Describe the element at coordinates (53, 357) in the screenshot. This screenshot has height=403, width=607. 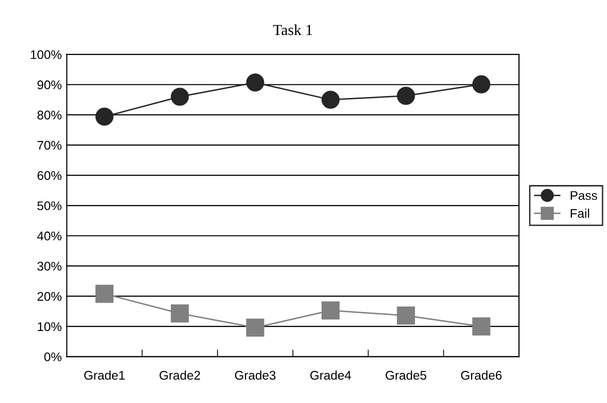
I see `y-tick-label: 0%` at that location.